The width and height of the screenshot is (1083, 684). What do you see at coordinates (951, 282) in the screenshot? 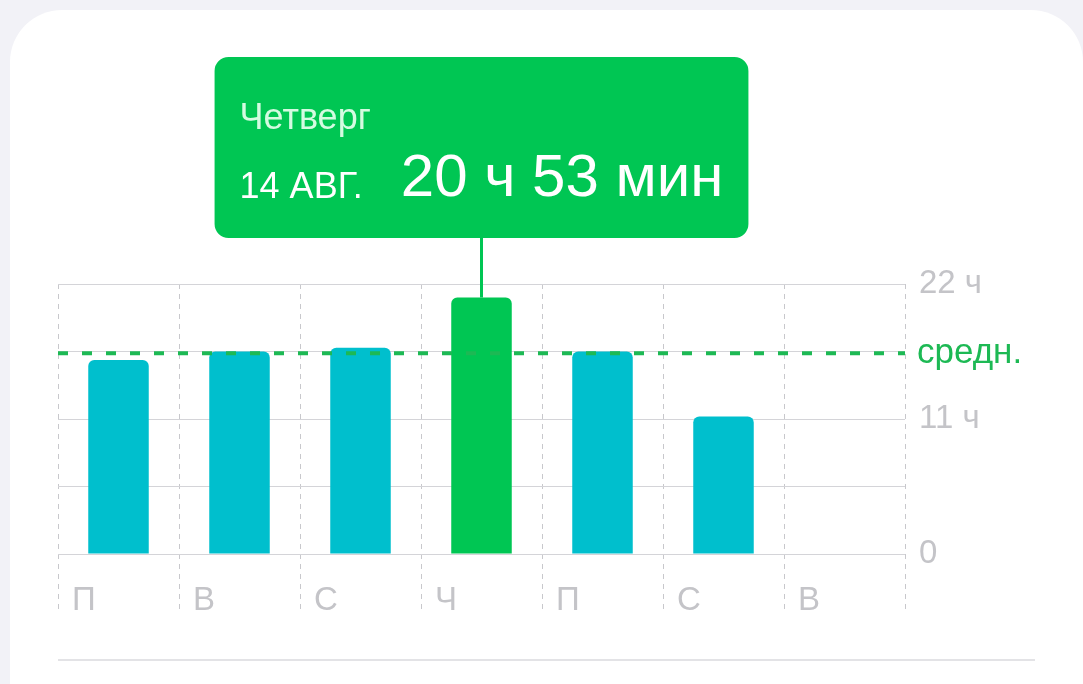
I see `y-tick-label: 22 ч` at bounding box center [951, 282].